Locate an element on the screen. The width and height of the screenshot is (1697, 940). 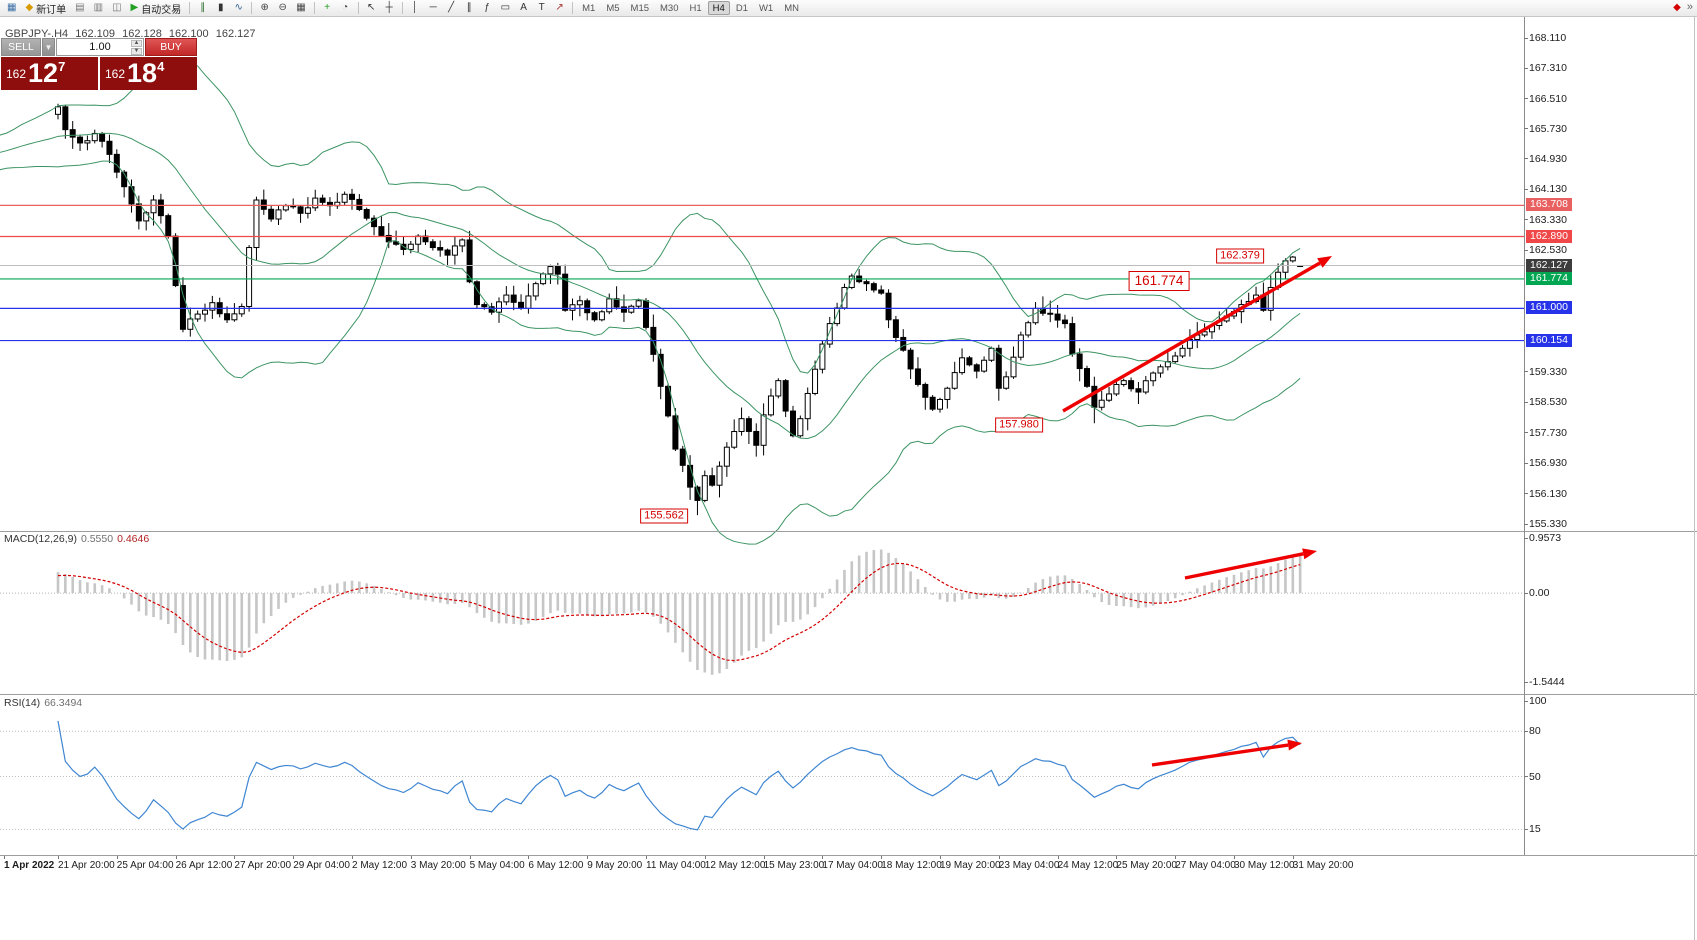
new-order-button-label: 新订单 is located at coordinates (51, 10).